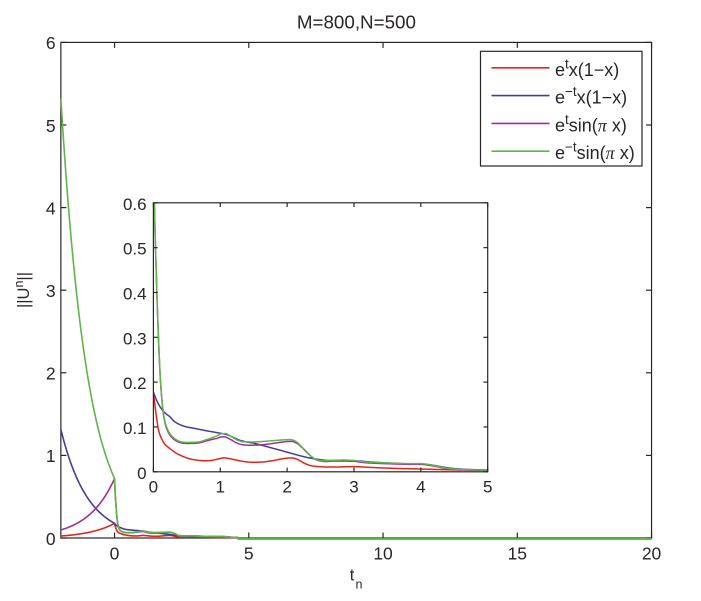 The width and height of the screenshot is (701, 601). I want to click on svg-text: etx(1−x), so click(587, 68).